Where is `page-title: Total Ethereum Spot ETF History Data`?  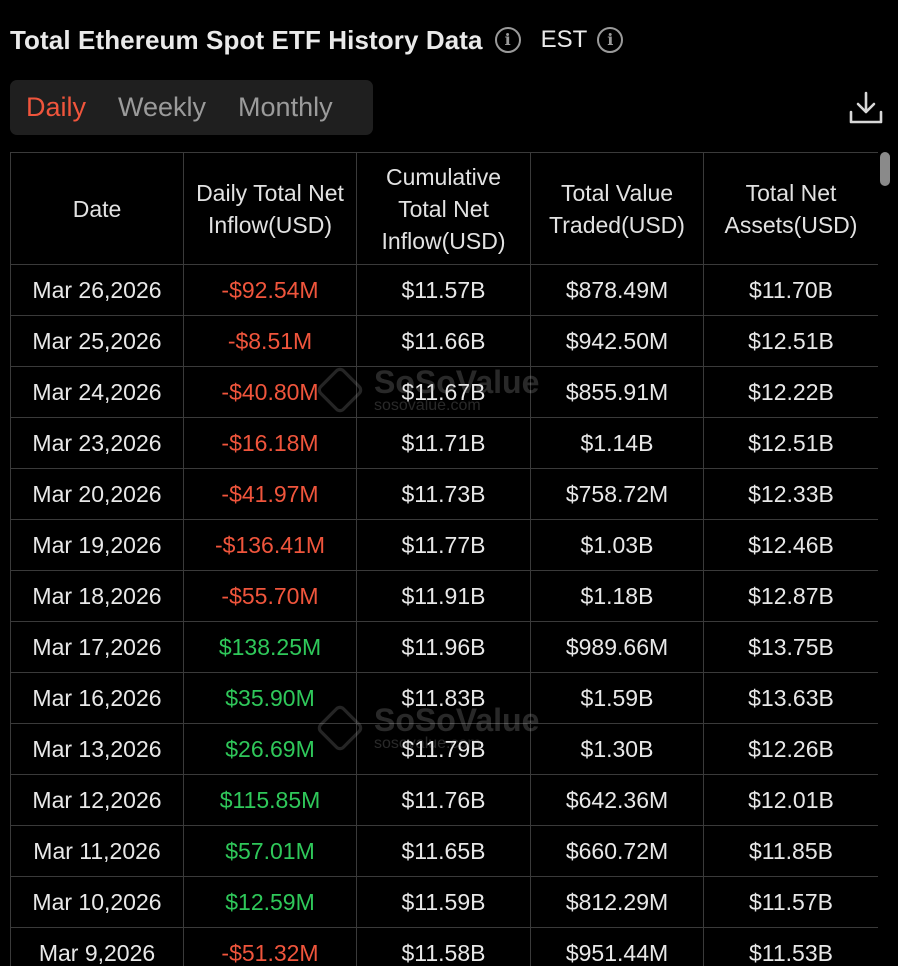
page-title: Total Ethereum Spot ETF History Data is located at coordinates (246, 39).